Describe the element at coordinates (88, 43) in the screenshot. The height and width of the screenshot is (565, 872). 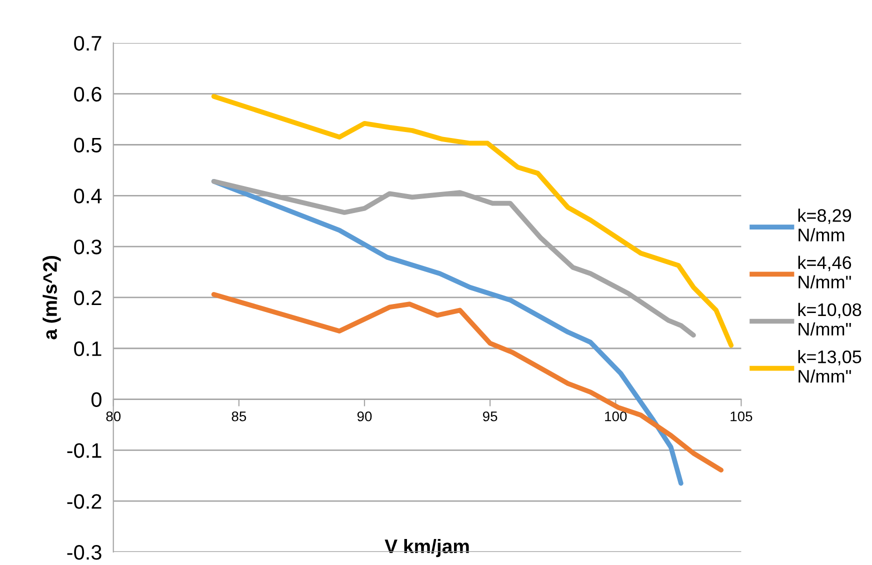
I see `y-tick-label: 0.7` at that location.